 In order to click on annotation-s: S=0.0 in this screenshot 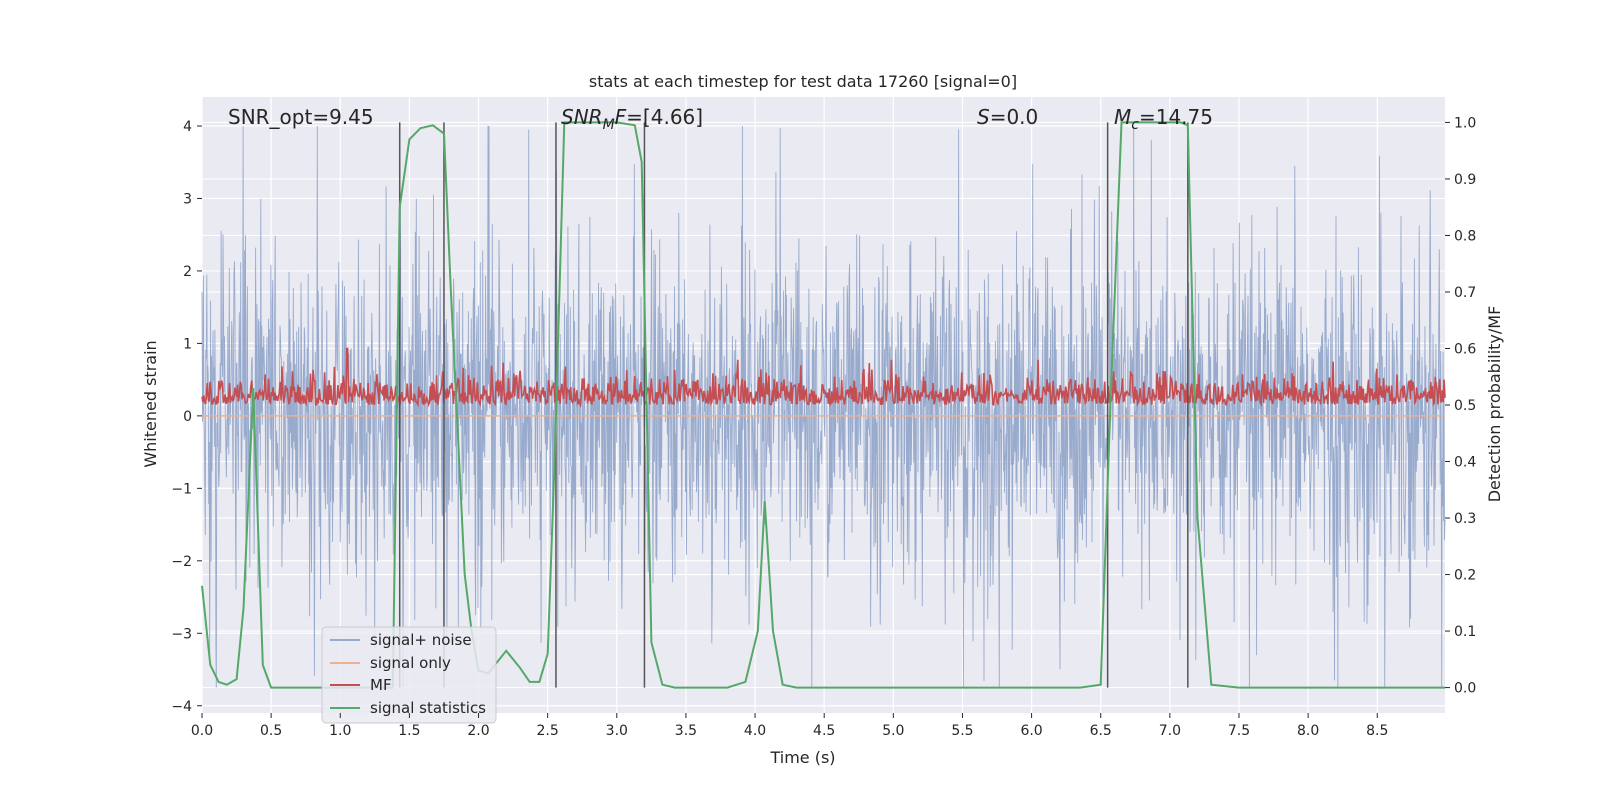, I will do `click(1007, 117)`.